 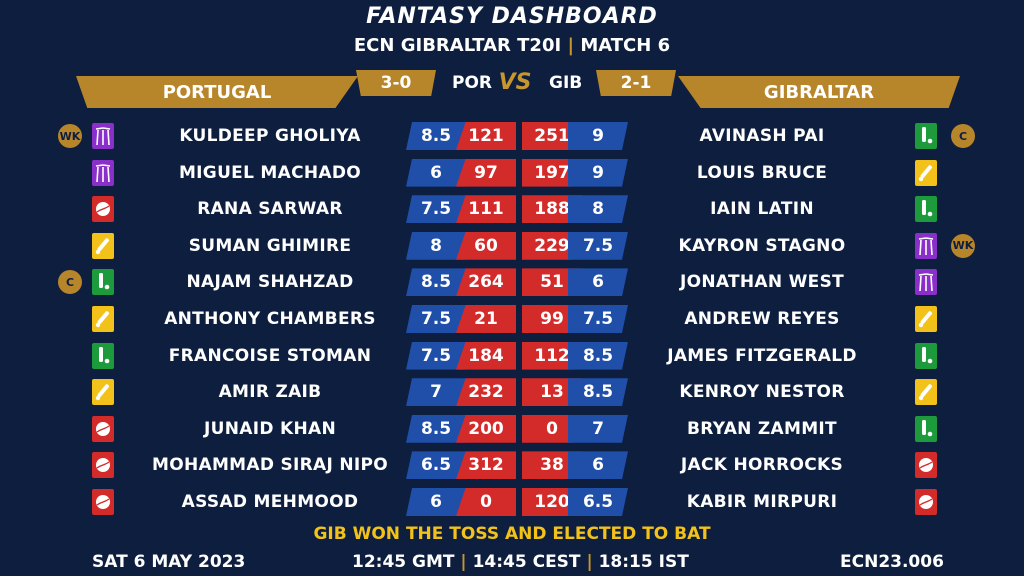 What do you see at coordinates (598, 428) in the screenshot?
I see `right-player-credit: 7` at bounding box center [598, 428].